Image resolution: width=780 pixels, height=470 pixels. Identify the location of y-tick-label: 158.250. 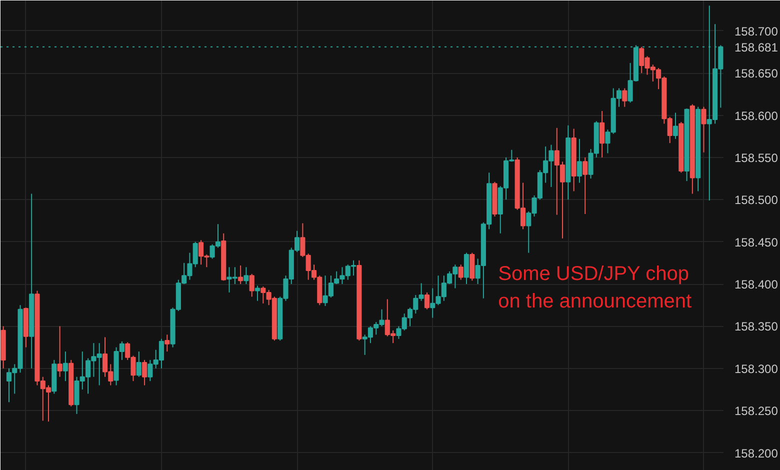
(756, 411).